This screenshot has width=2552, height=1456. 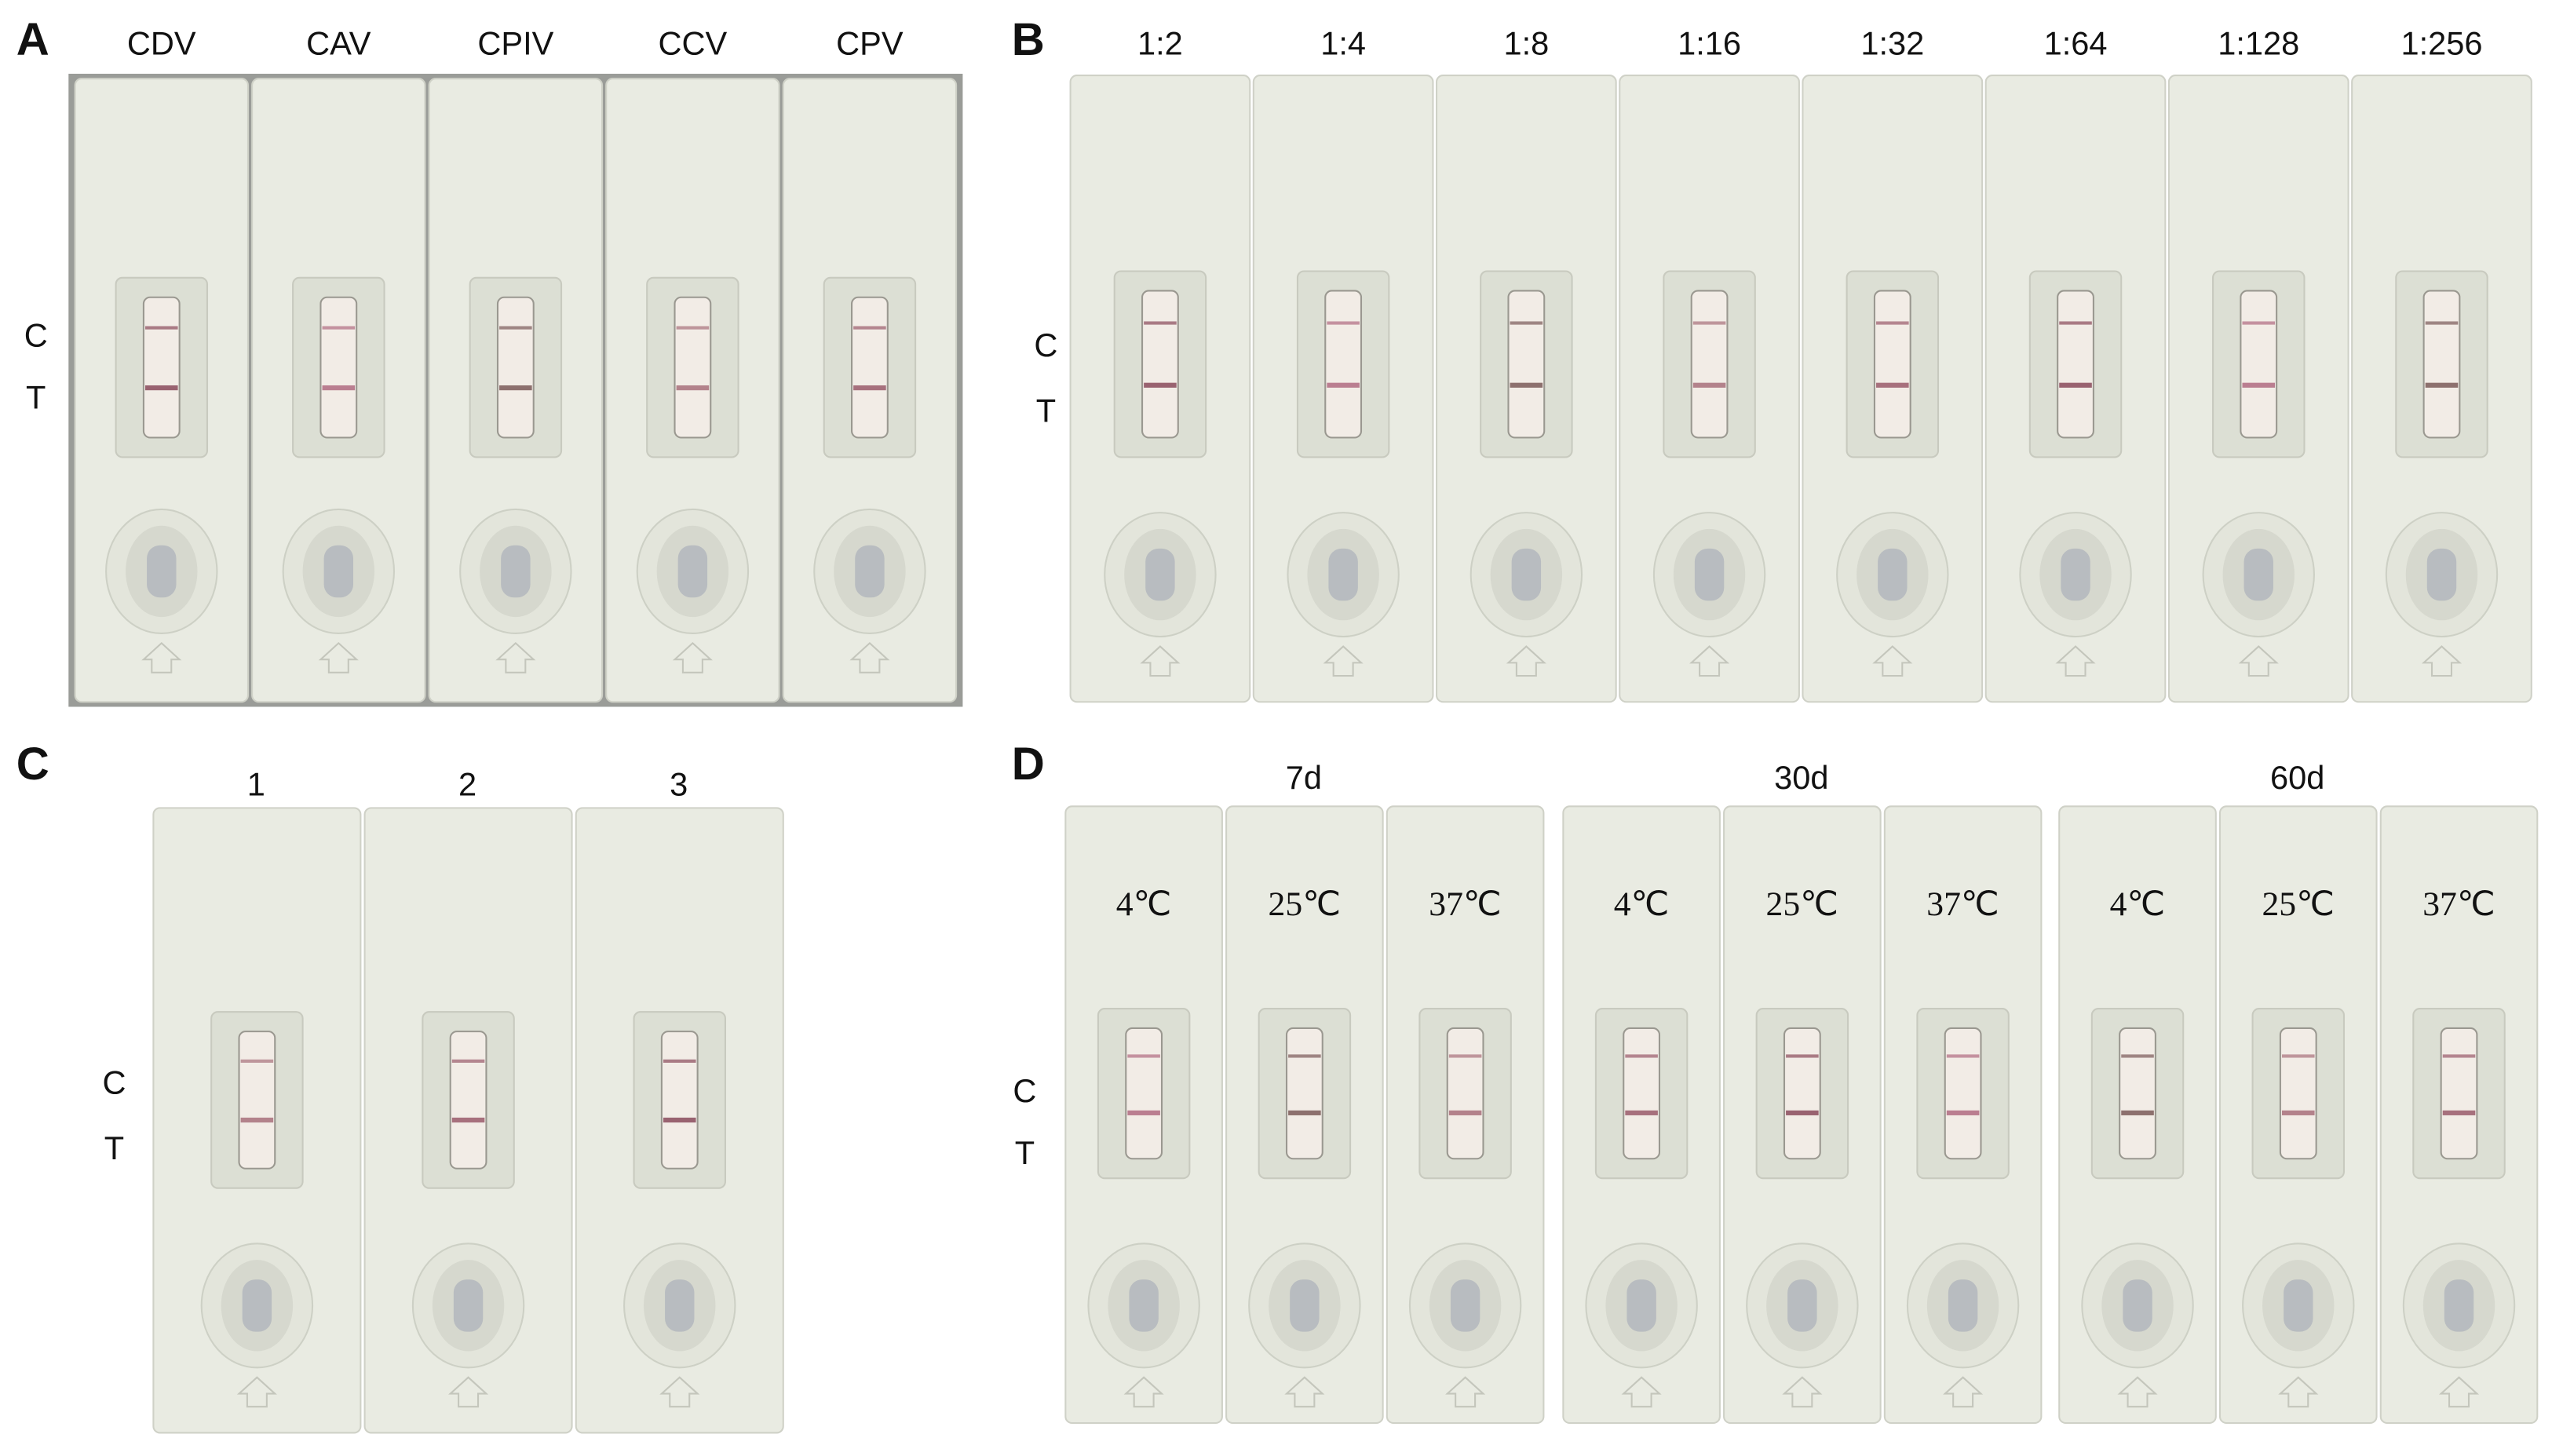 What do you see at coordinates (693, 43) in the screenshot?
I see `strip-label: CCV` at bounding box center [693, 43].